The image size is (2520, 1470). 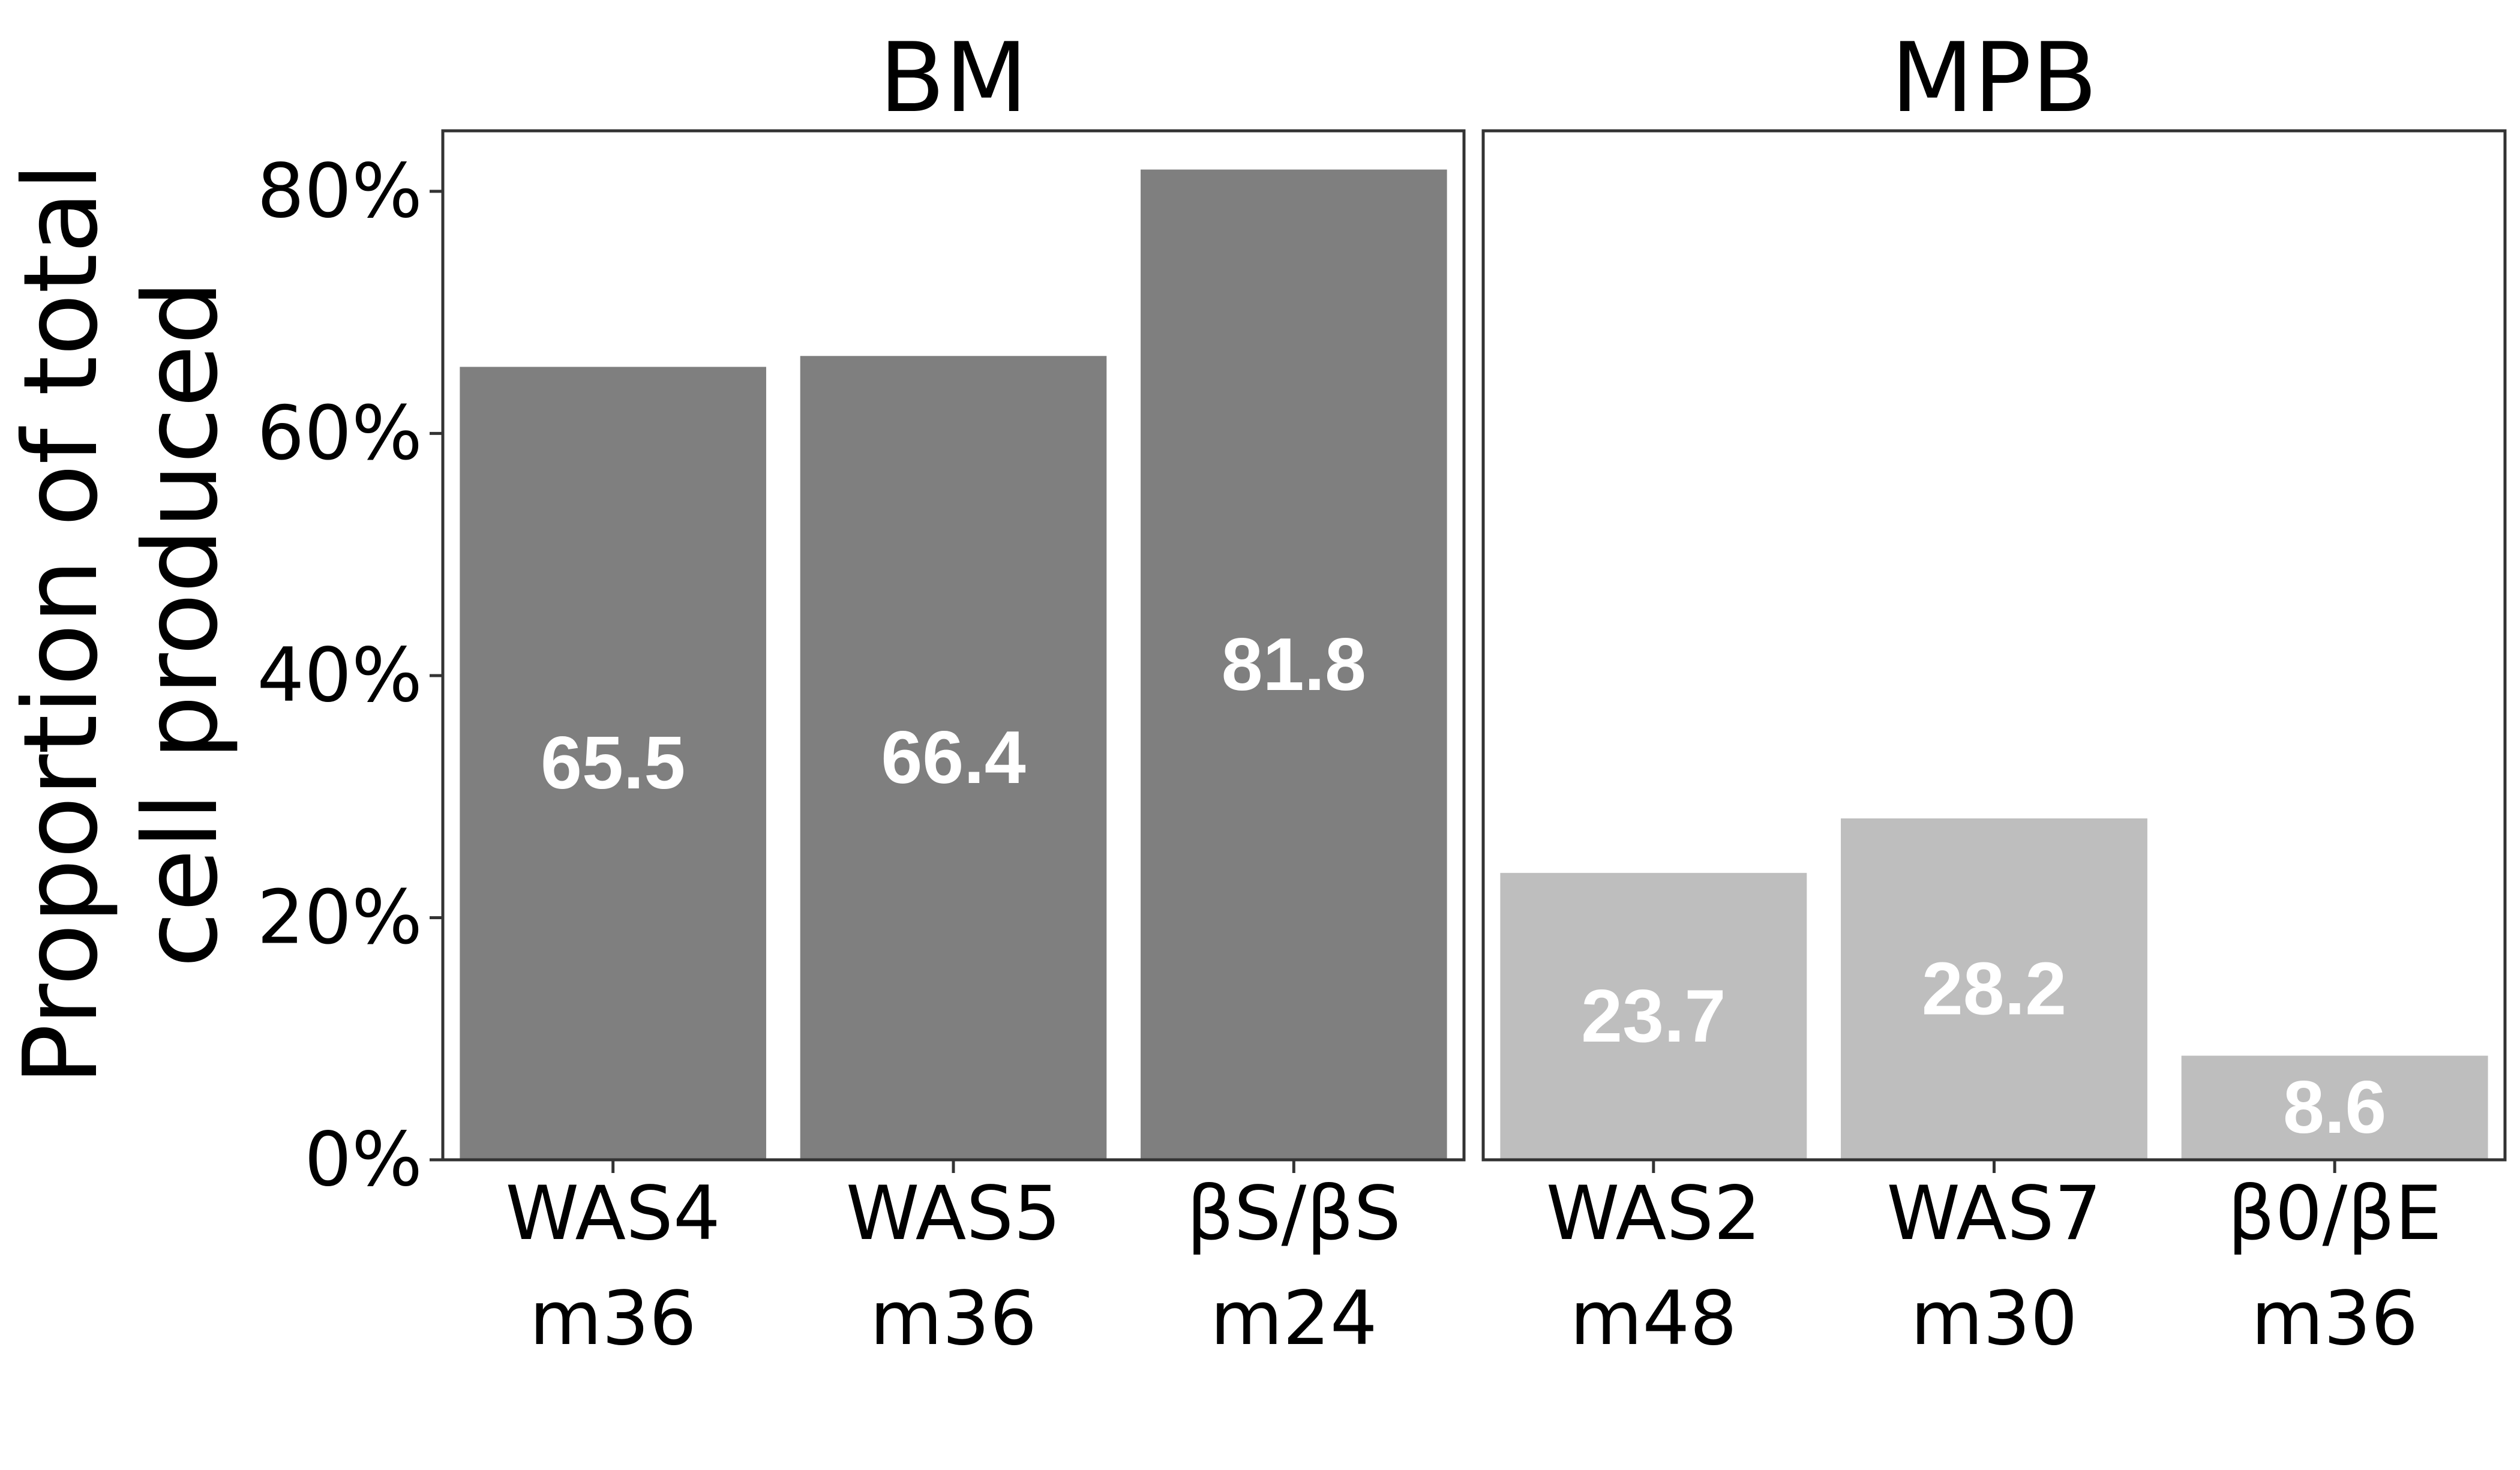 What do you see at coordinates (1654, 1319) in the screenshot?
I see `x-category-label: m48` at bounding box center [1654, 1319].